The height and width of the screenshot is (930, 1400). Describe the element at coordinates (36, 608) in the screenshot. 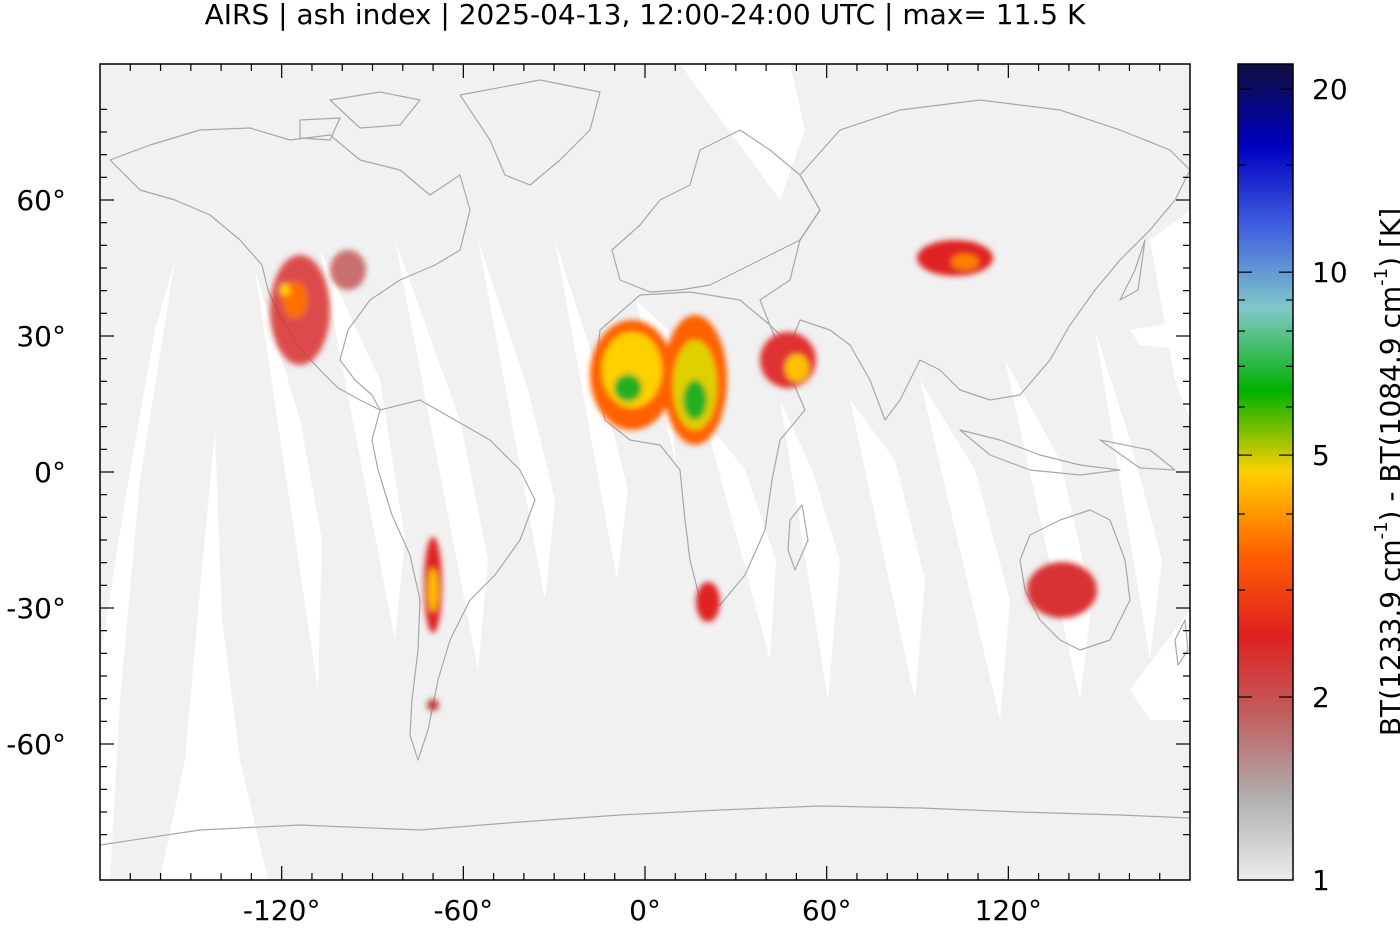

I see `y-tick-label: -30°` at that location.